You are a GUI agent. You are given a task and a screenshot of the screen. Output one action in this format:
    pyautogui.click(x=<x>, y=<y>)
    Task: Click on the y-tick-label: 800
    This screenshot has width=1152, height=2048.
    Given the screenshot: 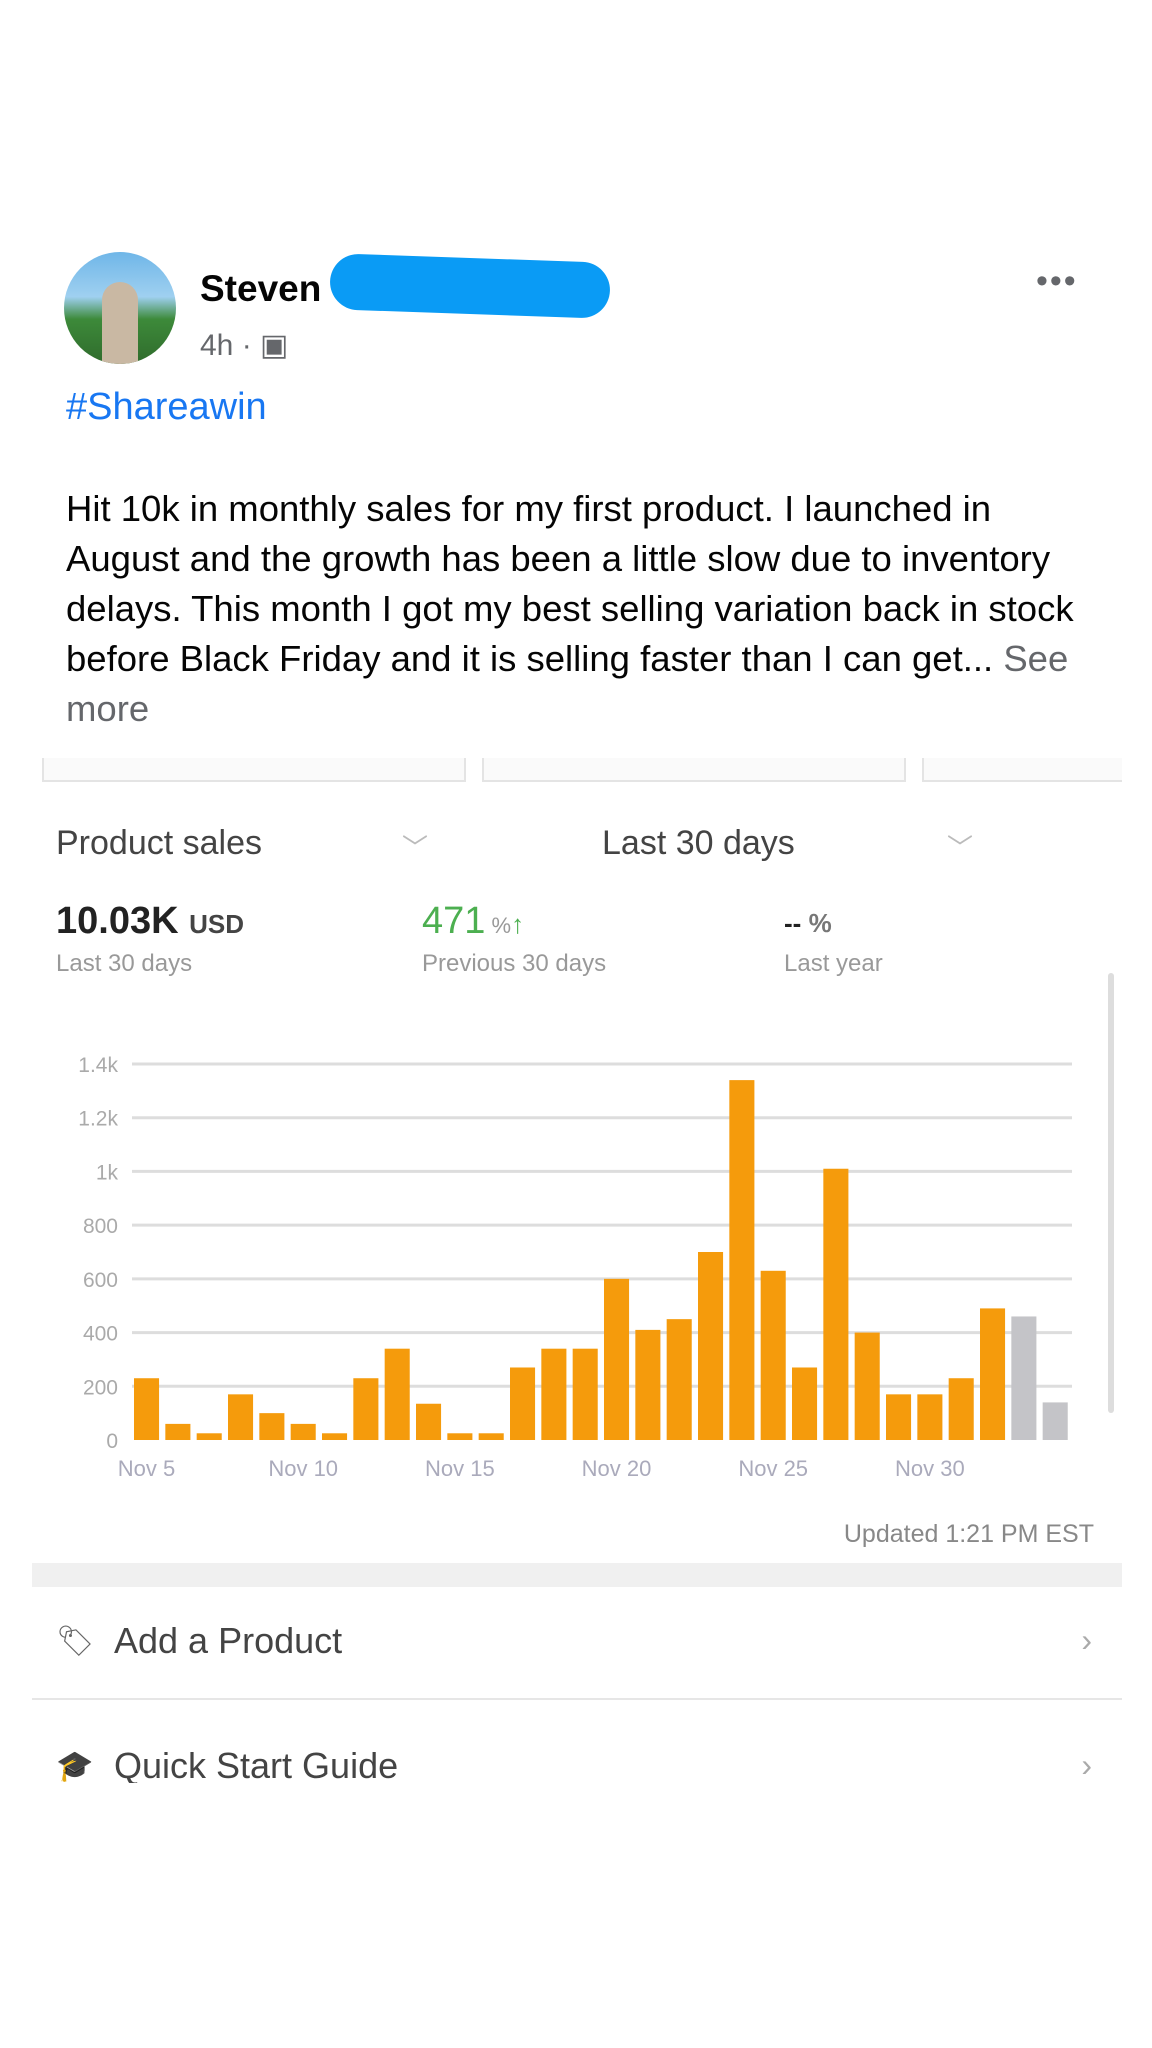 What is the action you would take?
    pyautogui.click(x=100, y=1226)
    